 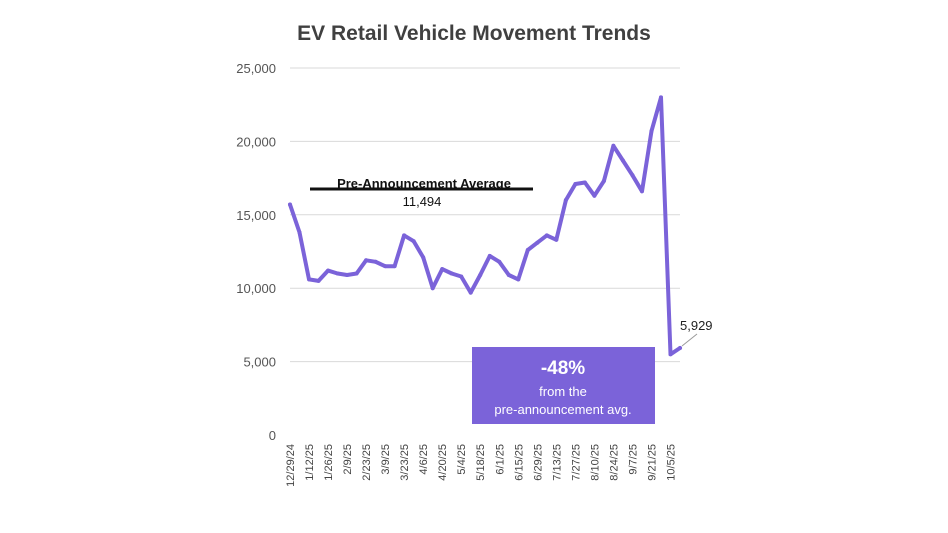 I want to click on x-tick-label: 3/23/25, so click(x=405, y=462).